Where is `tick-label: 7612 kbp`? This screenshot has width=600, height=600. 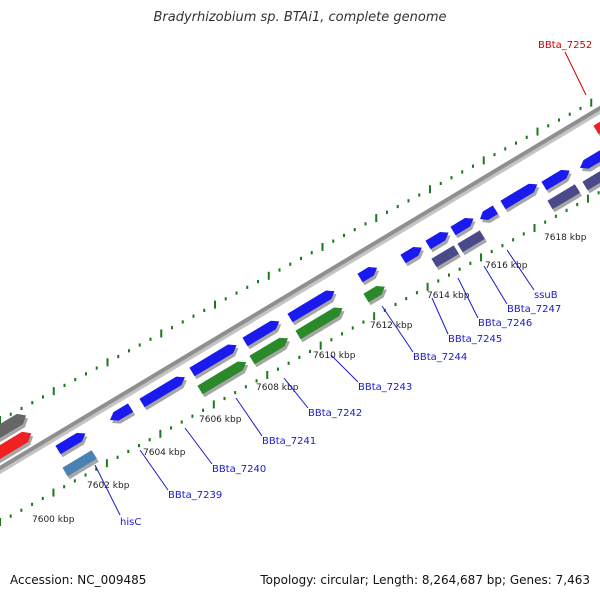 tick-label: 7612 kbp is located at coordinates (391, 326).